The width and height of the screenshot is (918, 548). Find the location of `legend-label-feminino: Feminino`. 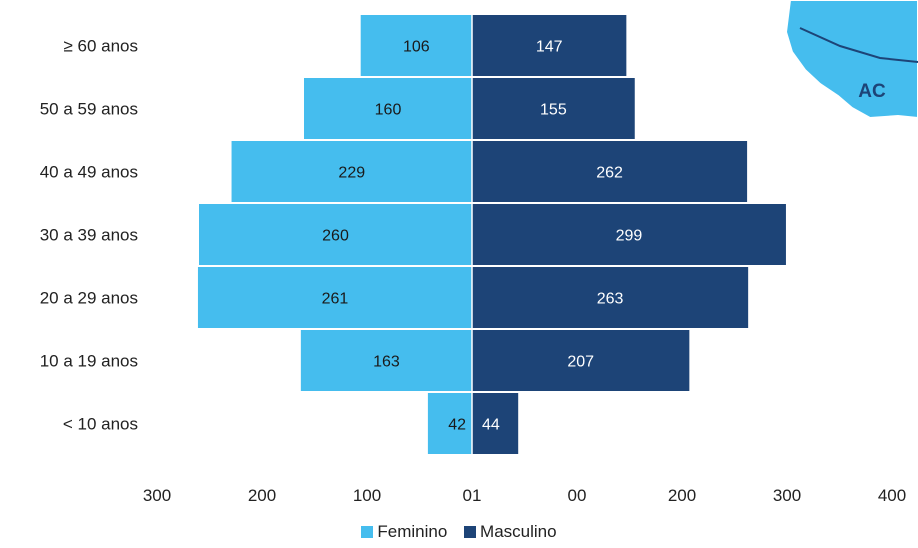

legend-label-feminino: Feminino is located at coordinates (412, 531).